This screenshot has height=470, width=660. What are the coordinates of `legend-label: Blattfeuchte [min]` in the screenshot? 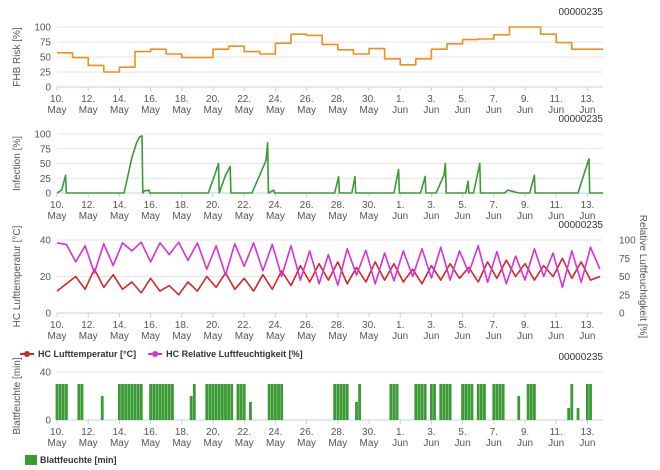 It's located at (78, 460).